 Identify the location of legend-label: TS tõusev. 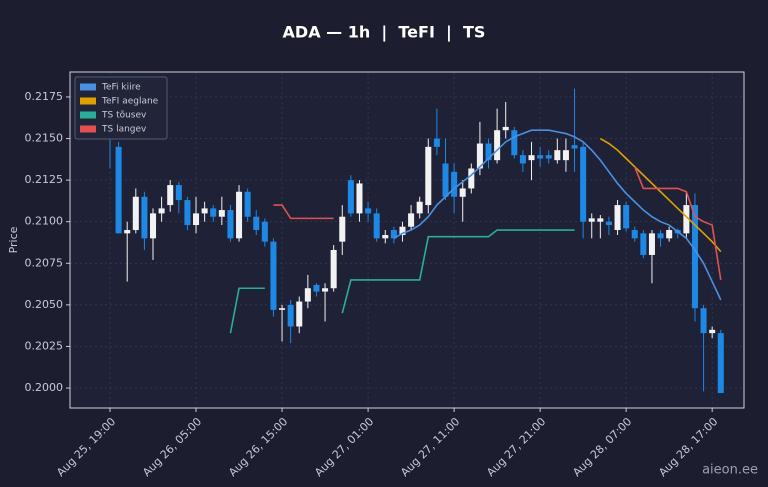
(124, 116).